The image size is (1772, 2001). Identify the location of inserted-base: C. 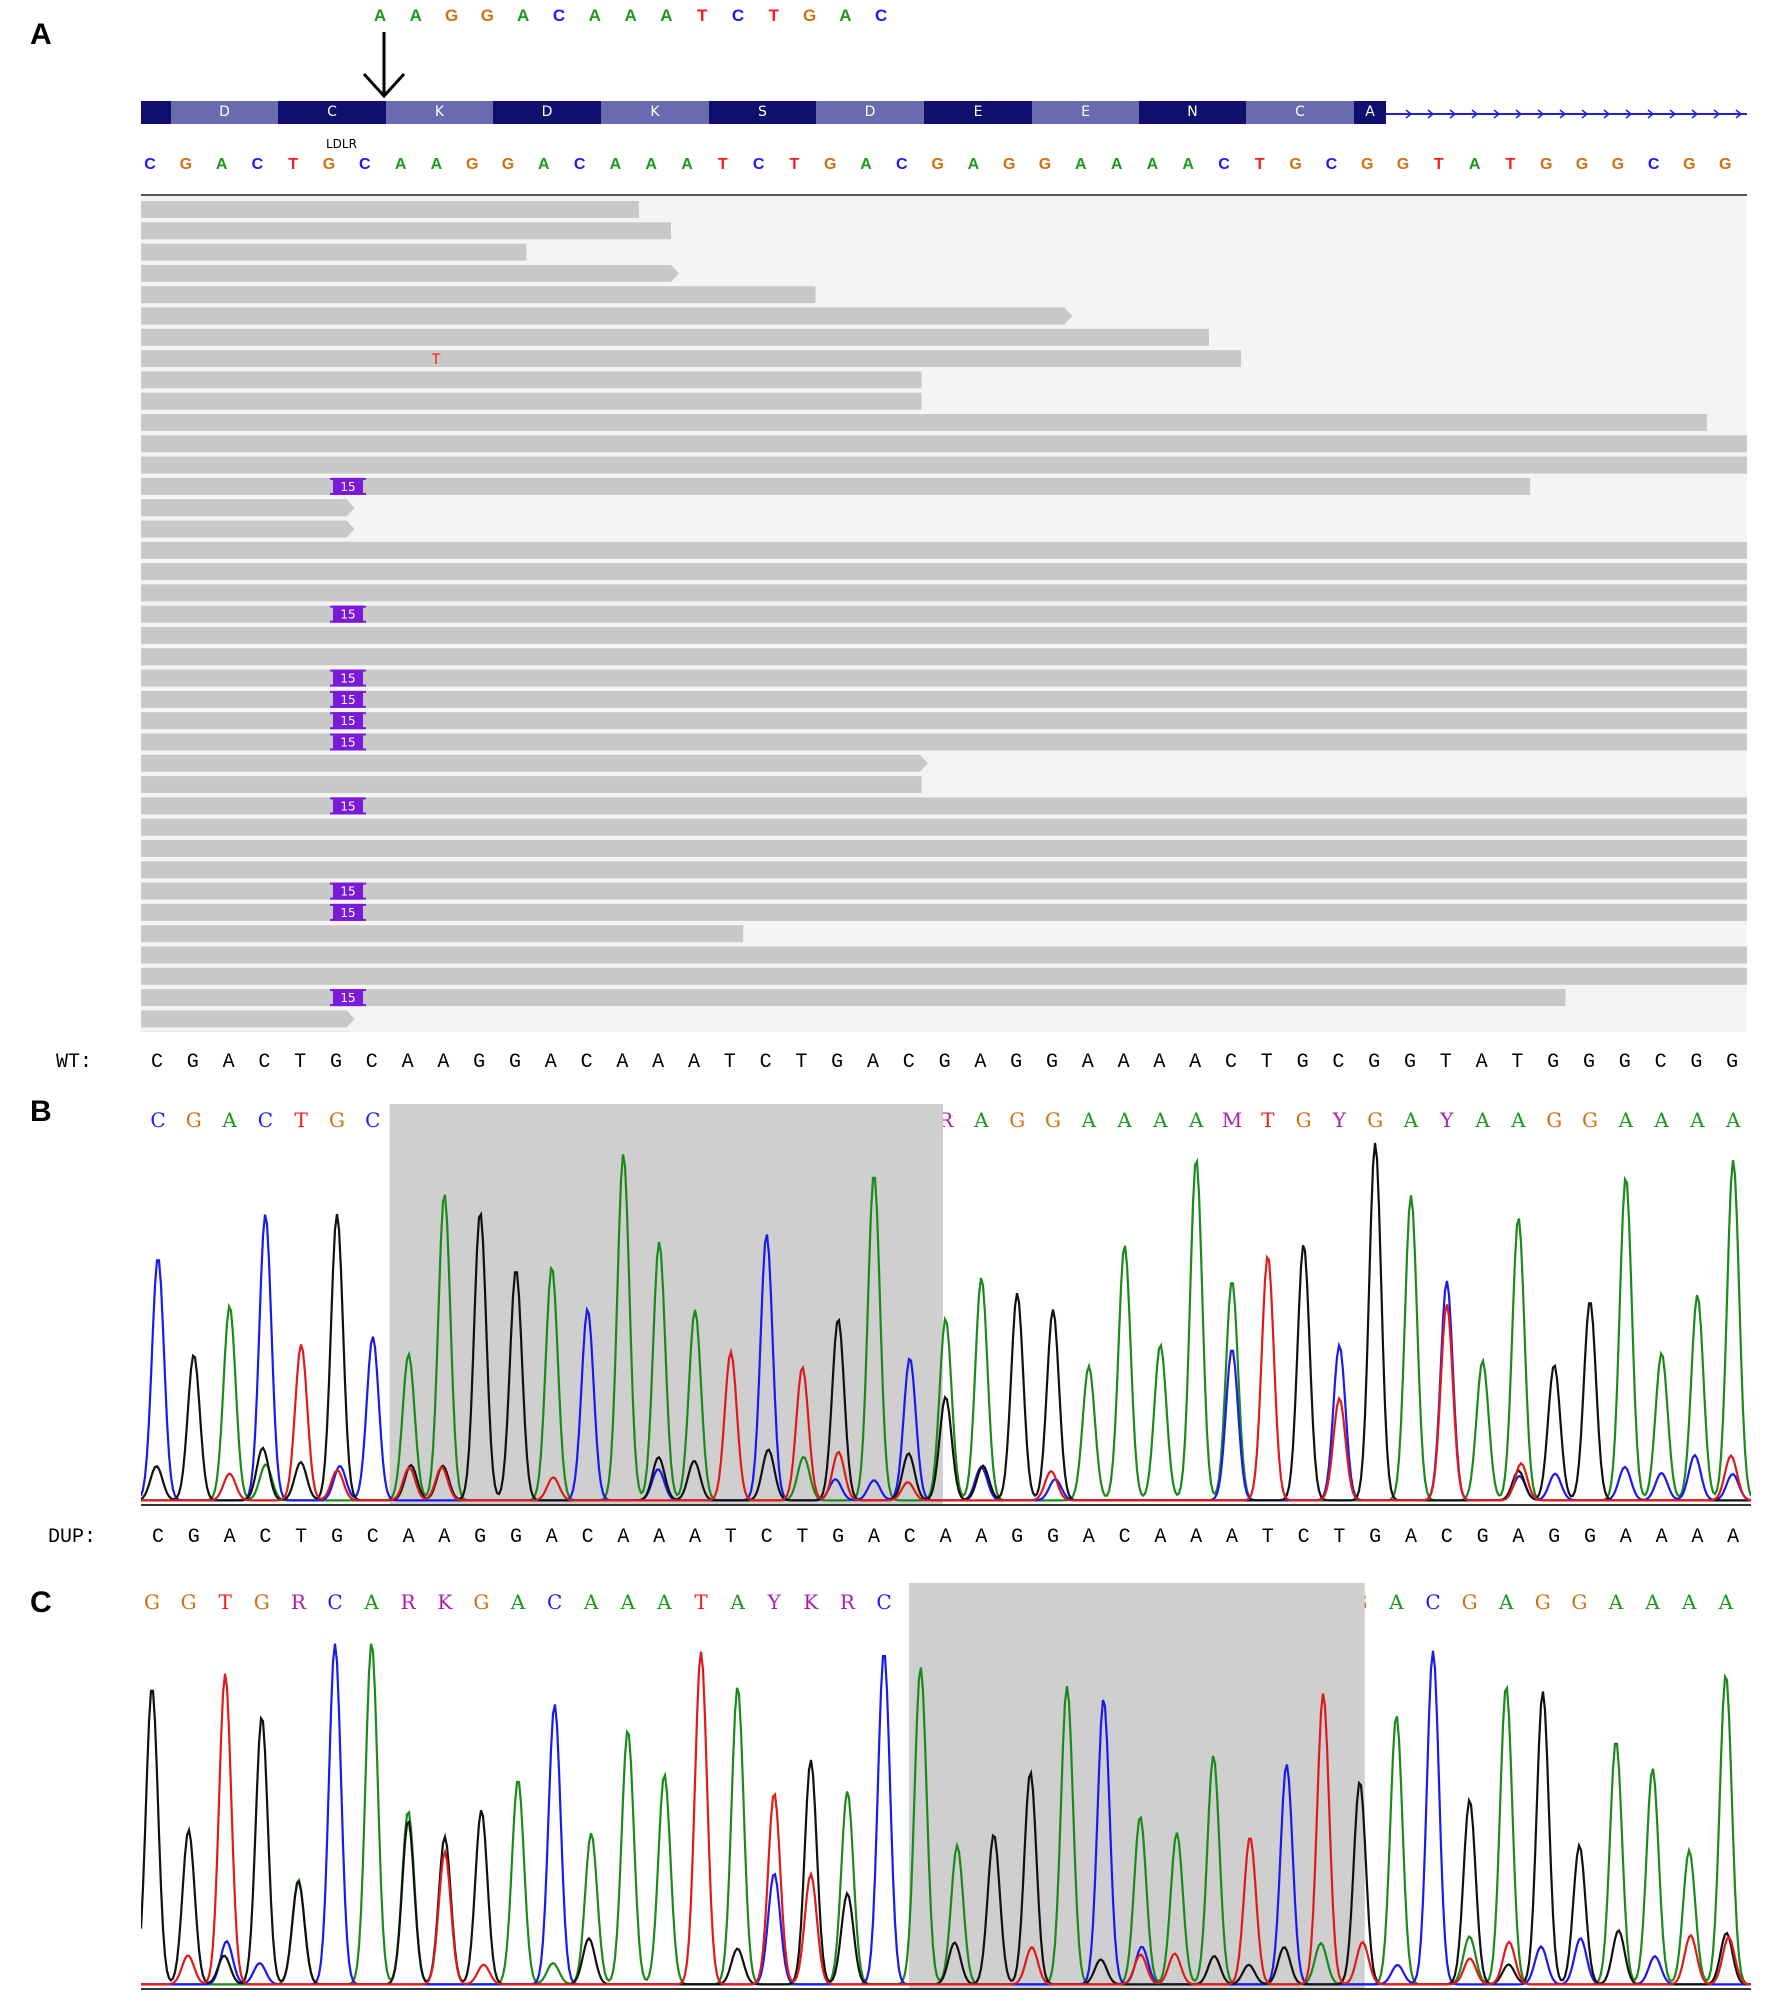
(738, 15).